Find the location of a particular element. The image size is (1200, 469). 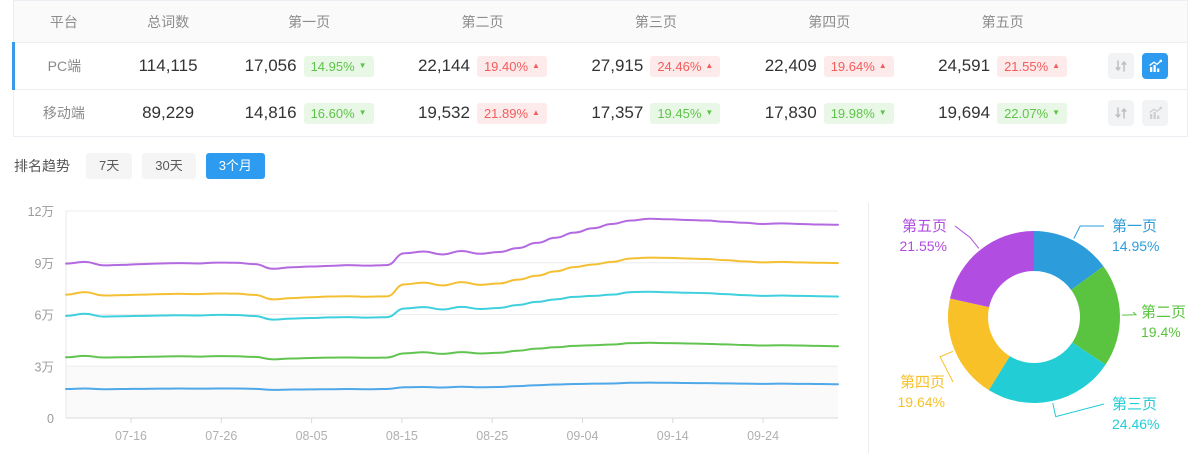

page5-pct-badge: 22.07% ▼ is located at coordinates (1032, 113).